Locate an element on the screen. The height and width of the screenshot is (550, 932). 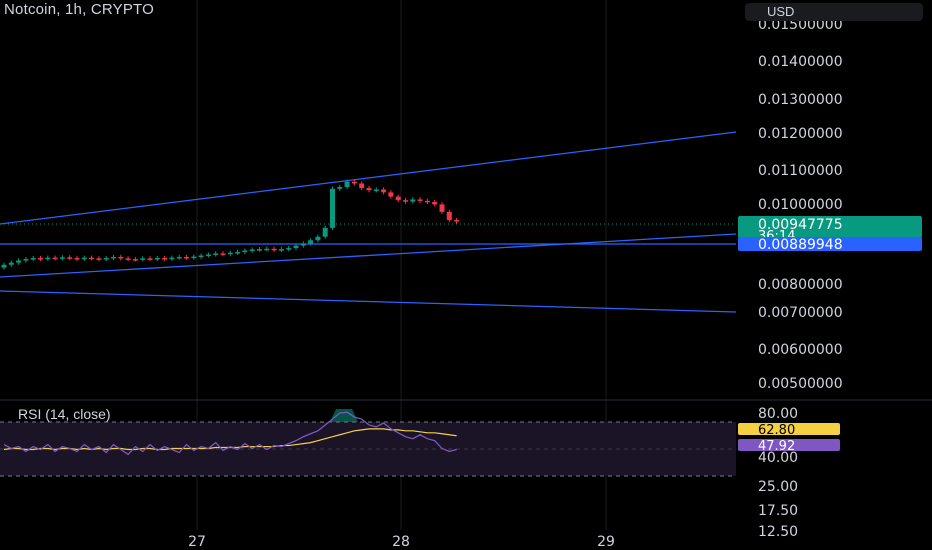
rsi-title: RSI (14, close) is located at coordinates (64, 414).